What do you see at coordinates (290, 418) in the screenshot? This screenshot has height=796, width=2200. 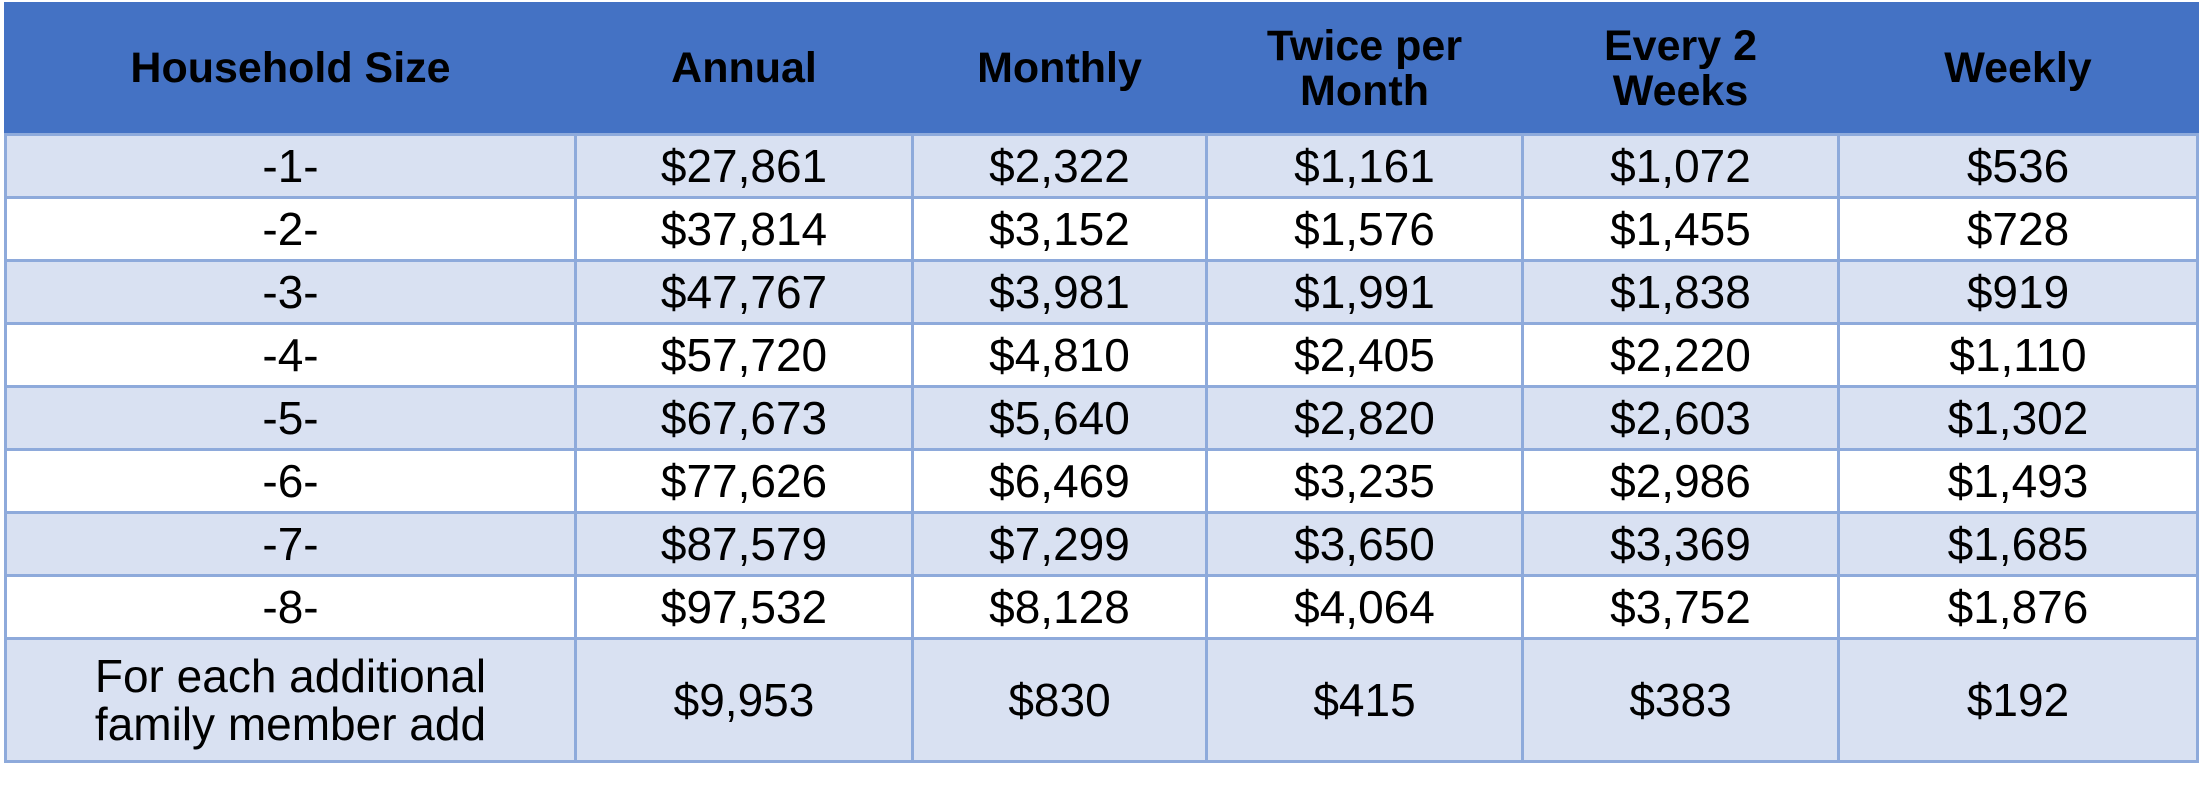 I see `row-label: -5-` at bounding box center [290, 418].